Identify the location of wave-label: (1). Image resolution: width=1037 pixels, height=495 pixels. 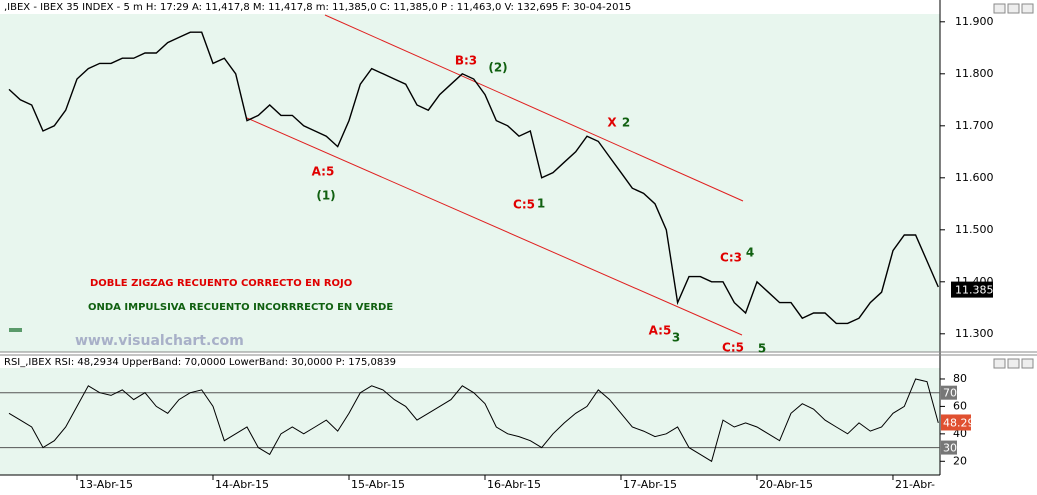
(325, 196).